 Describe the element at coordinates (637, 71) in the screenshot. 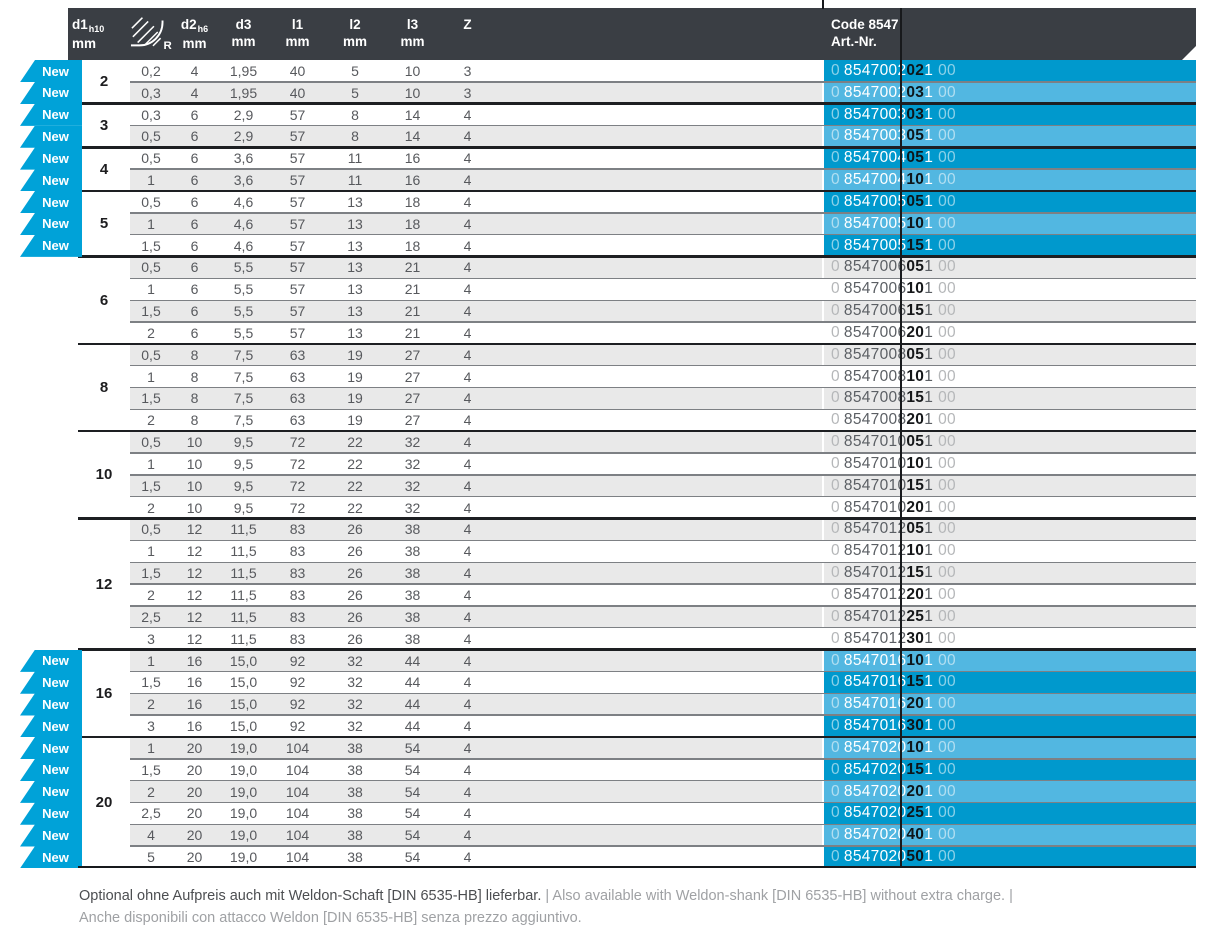

I see `table-row: 0,2 4 1,95 40 5 10 3 0 8547002 02 1 00` at that location.